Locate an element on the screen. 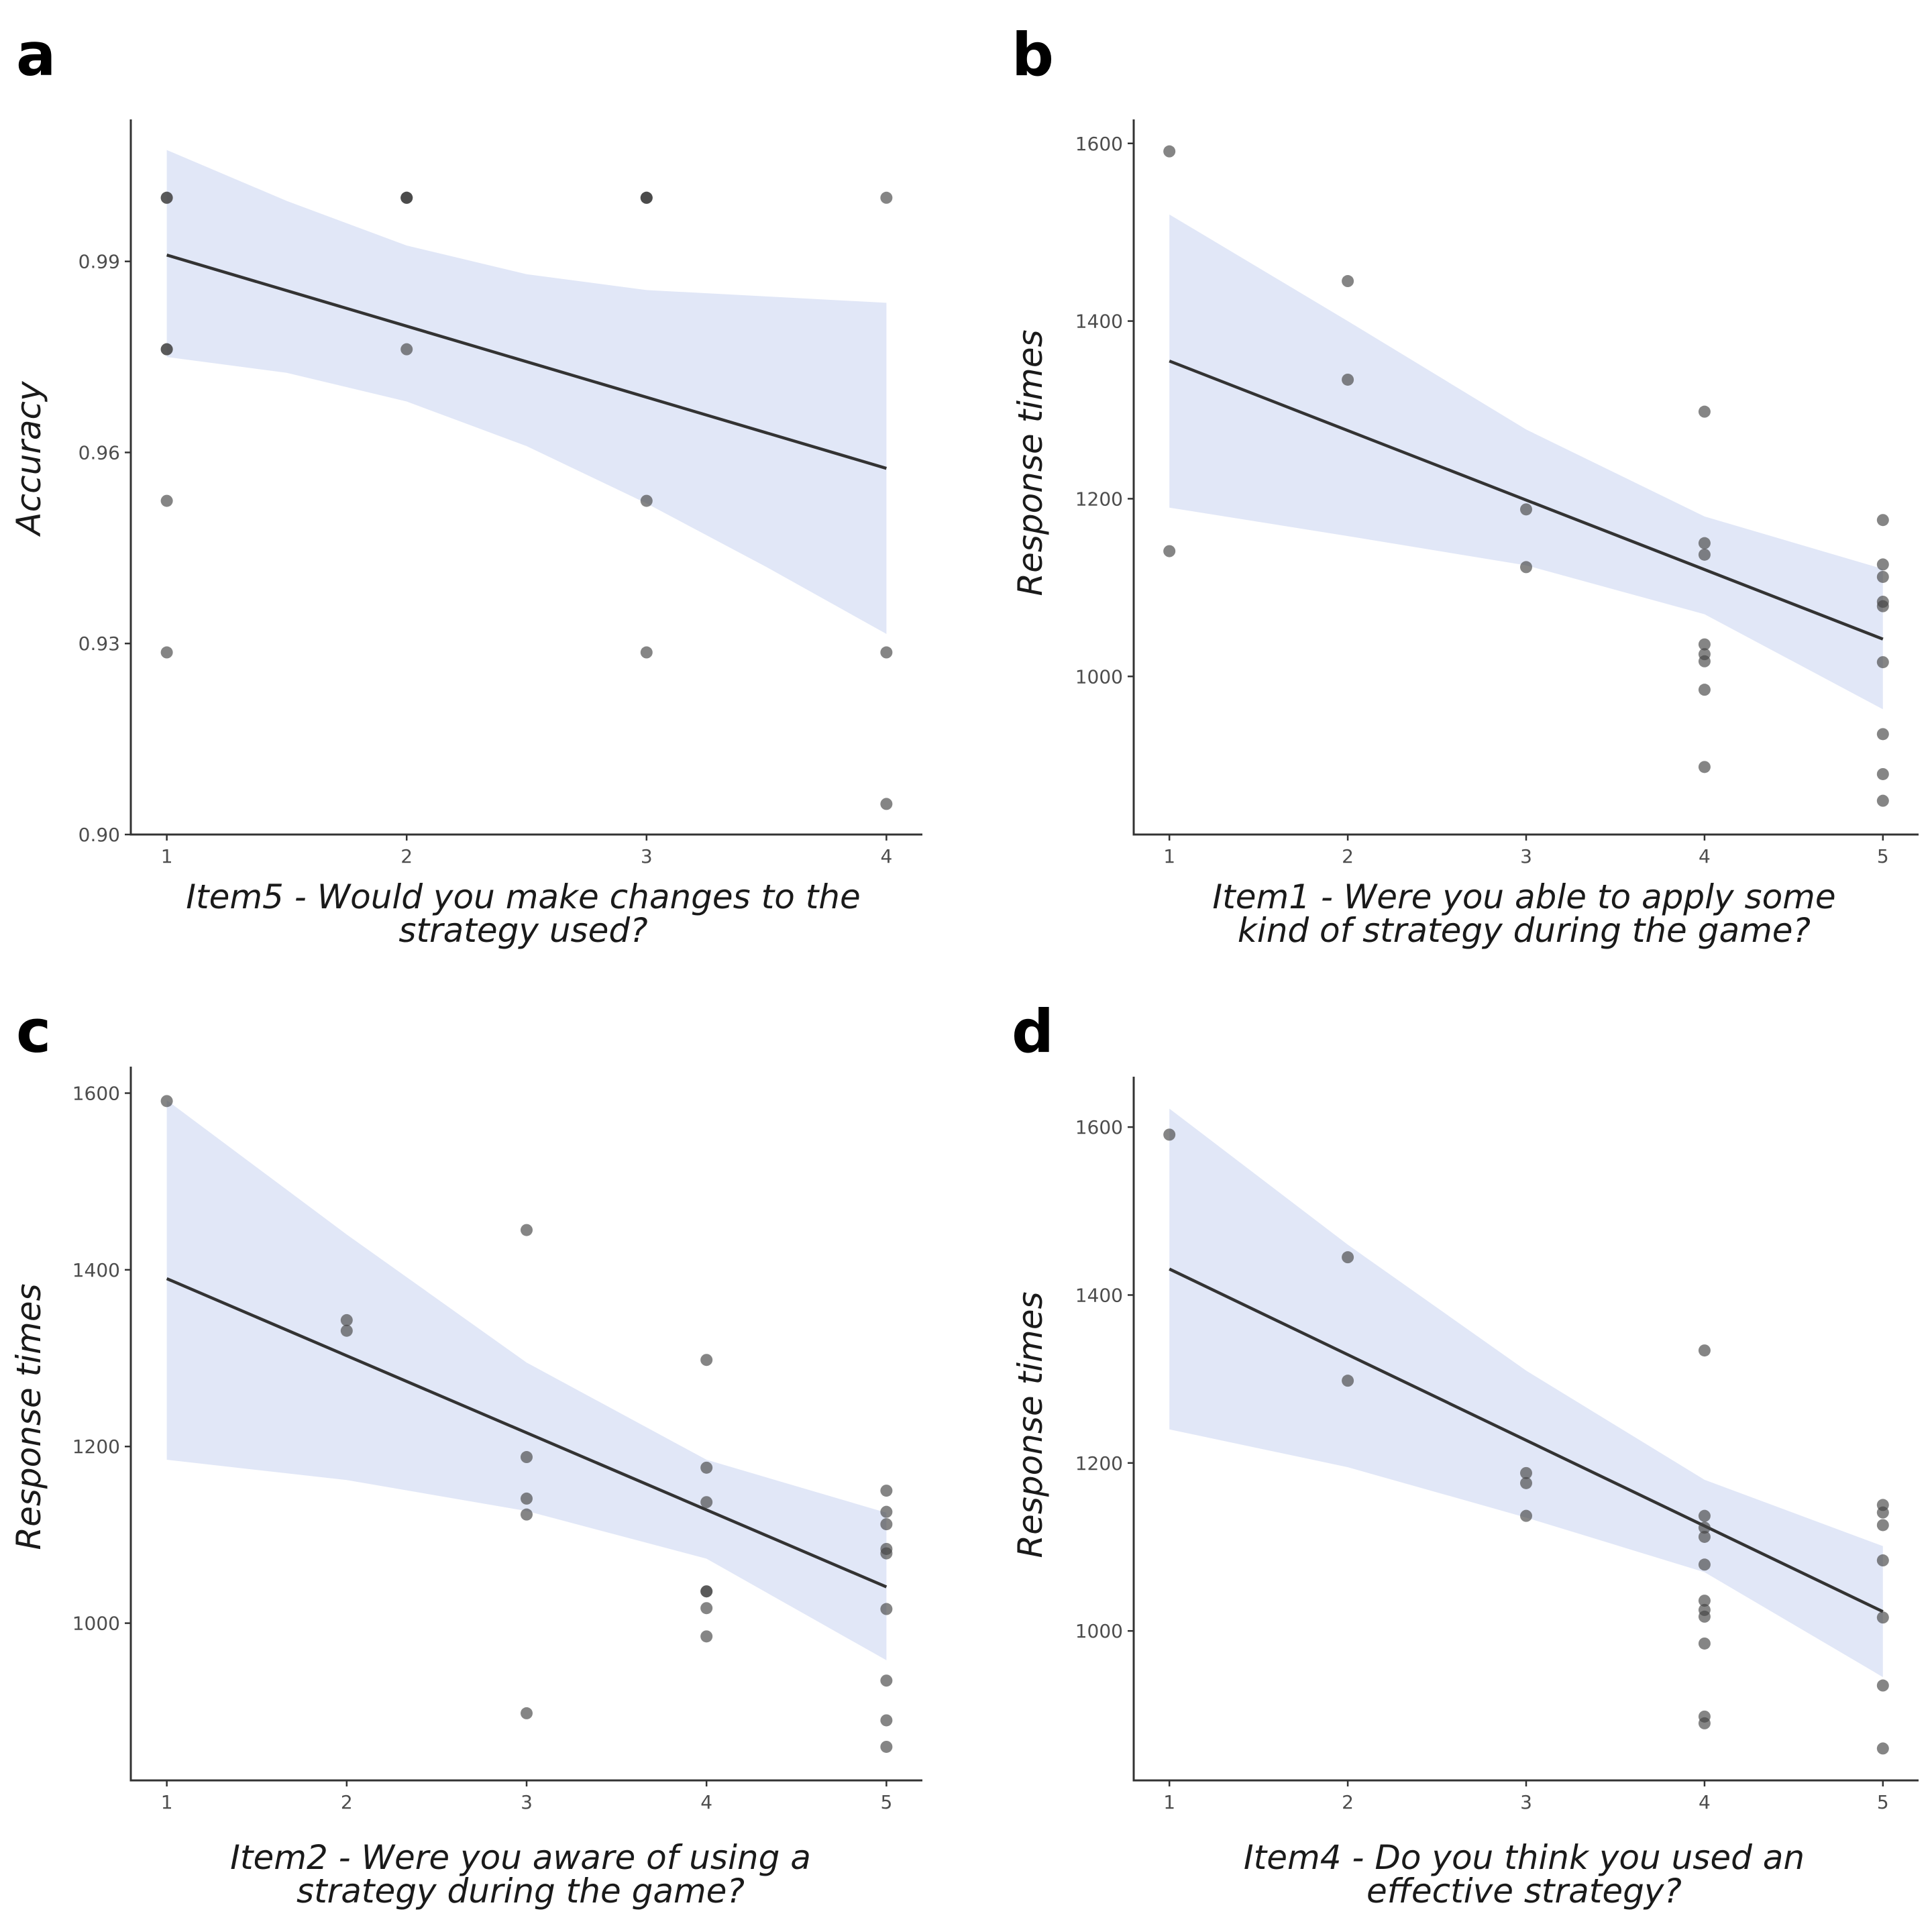 This screenshot has height=1930, width=1932. x-axis-title-d-line1: Item4 - Do you think you used an is located at coordinates (1524, 1857).